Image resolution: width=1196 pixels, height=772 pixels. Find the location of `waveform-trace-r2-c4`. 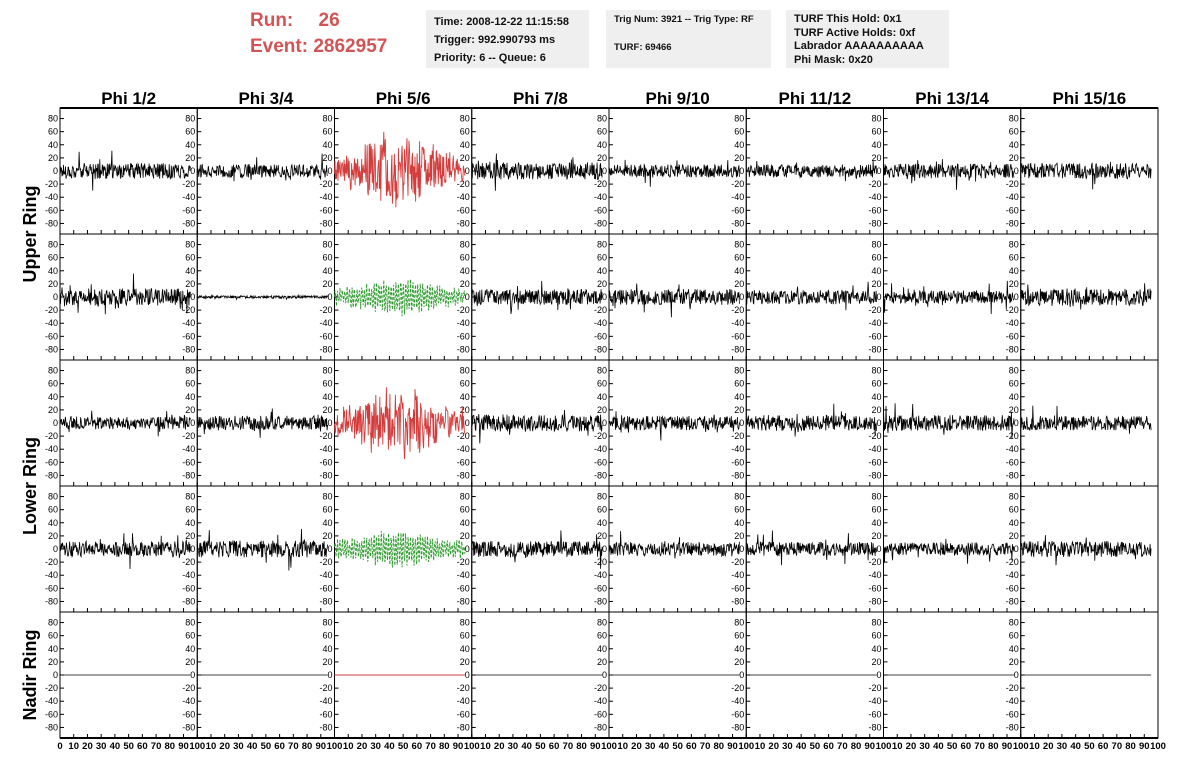

waveform-trace-r2-c4 is located at coordinates (674, 426).